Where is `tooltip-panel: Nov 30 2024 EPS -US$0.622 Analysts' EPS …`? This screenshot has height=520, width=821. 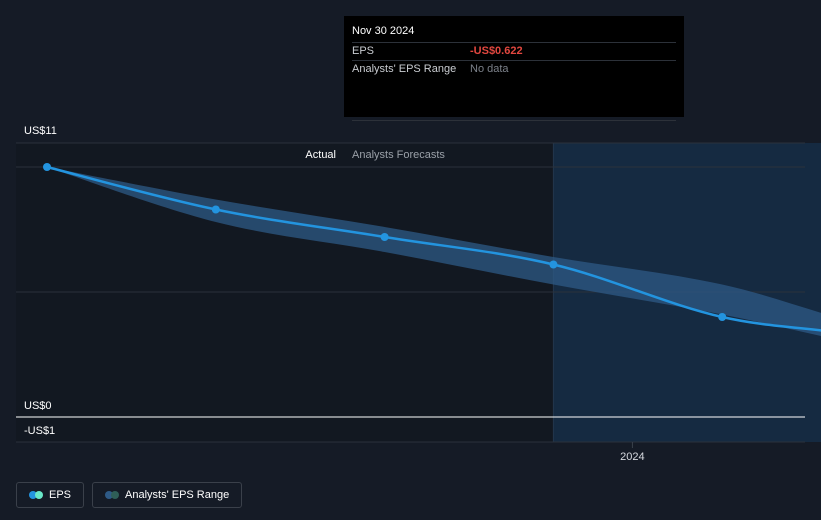 tooltip-panel: Nov 30 2024 EPS -US$0.622 Analysts' EPS … is located at coordinates (514, 68).